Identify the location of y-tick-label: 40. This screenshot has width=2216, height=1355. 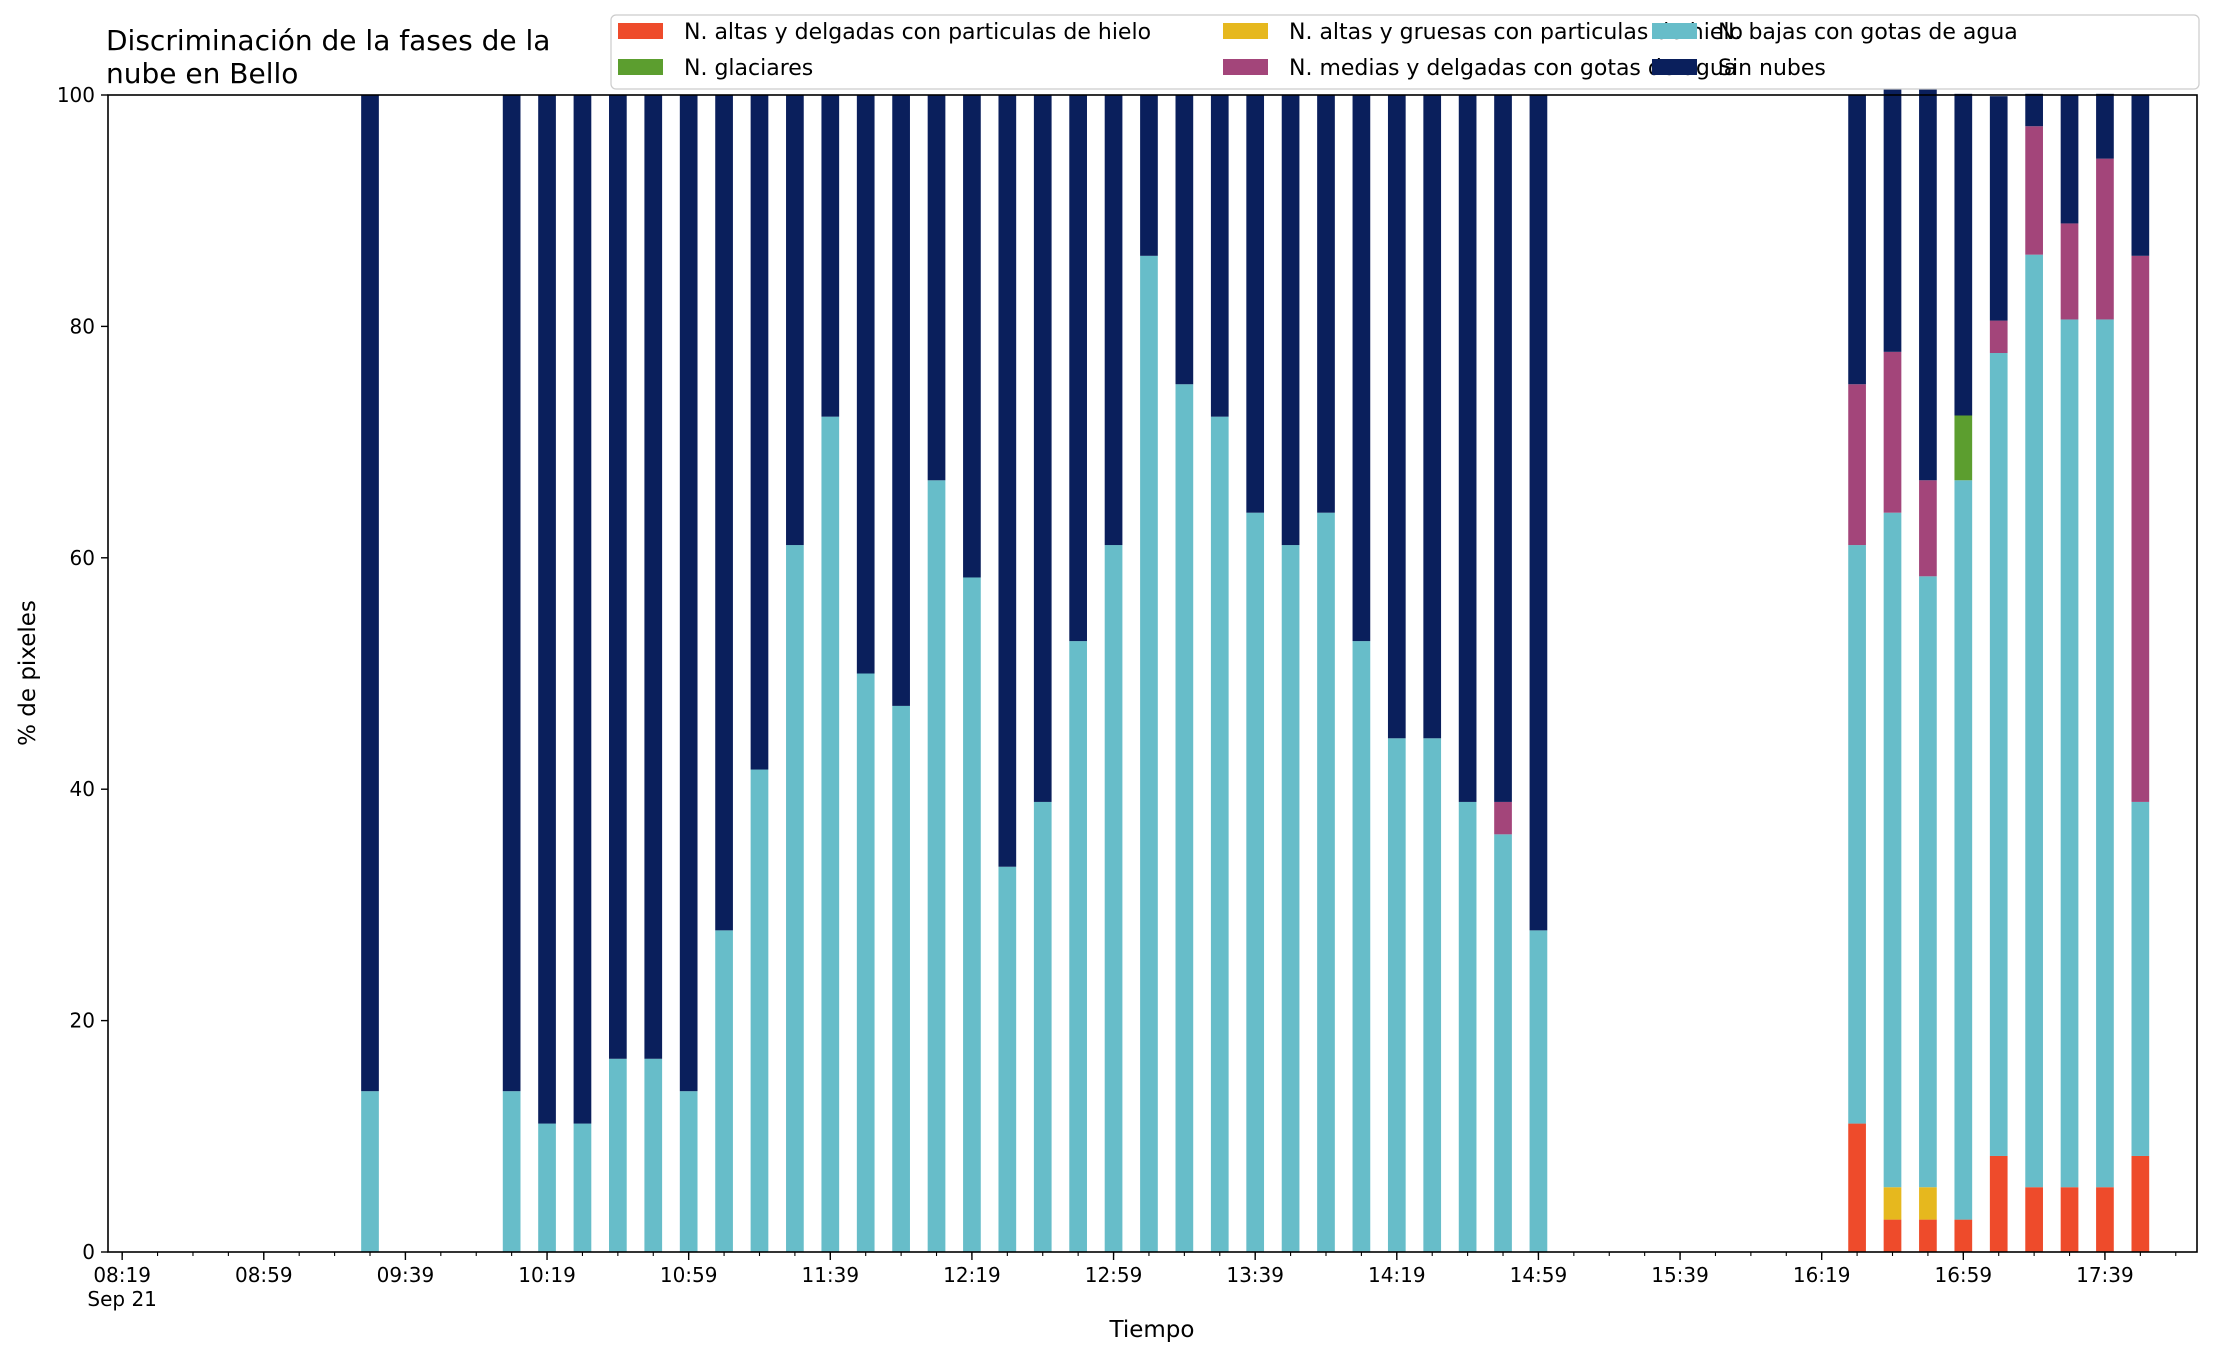
(82, 789).